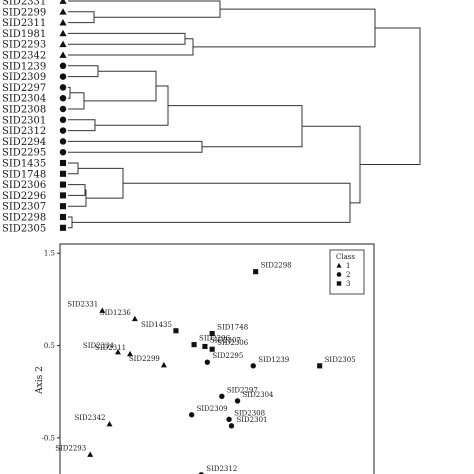  I want to click on y-tick-label: 0.5, so click(49, 346).